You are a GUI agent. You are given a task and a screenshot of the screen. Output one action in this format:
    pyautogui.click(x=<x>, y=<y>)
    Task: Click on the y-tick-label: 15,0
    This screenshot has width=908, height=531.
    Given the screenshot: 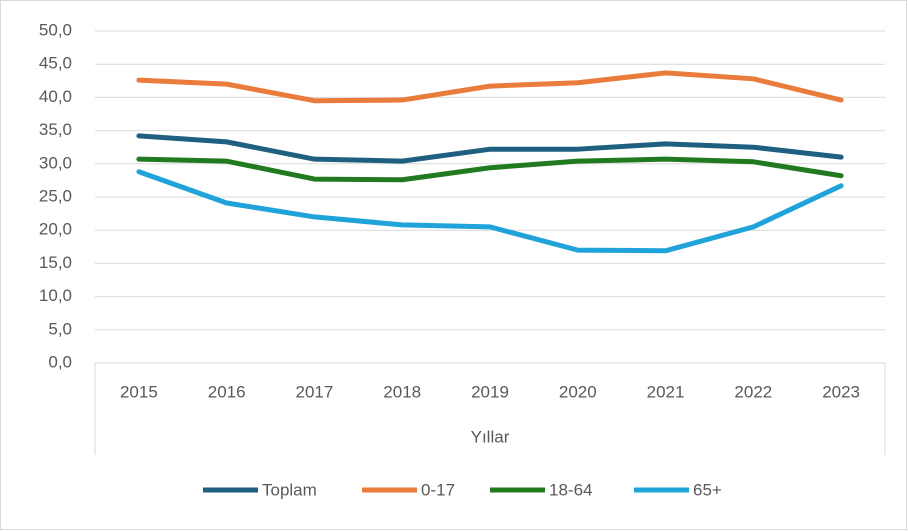 What is the action you would take?
    pyautogui.click(x=55, y=262)
    